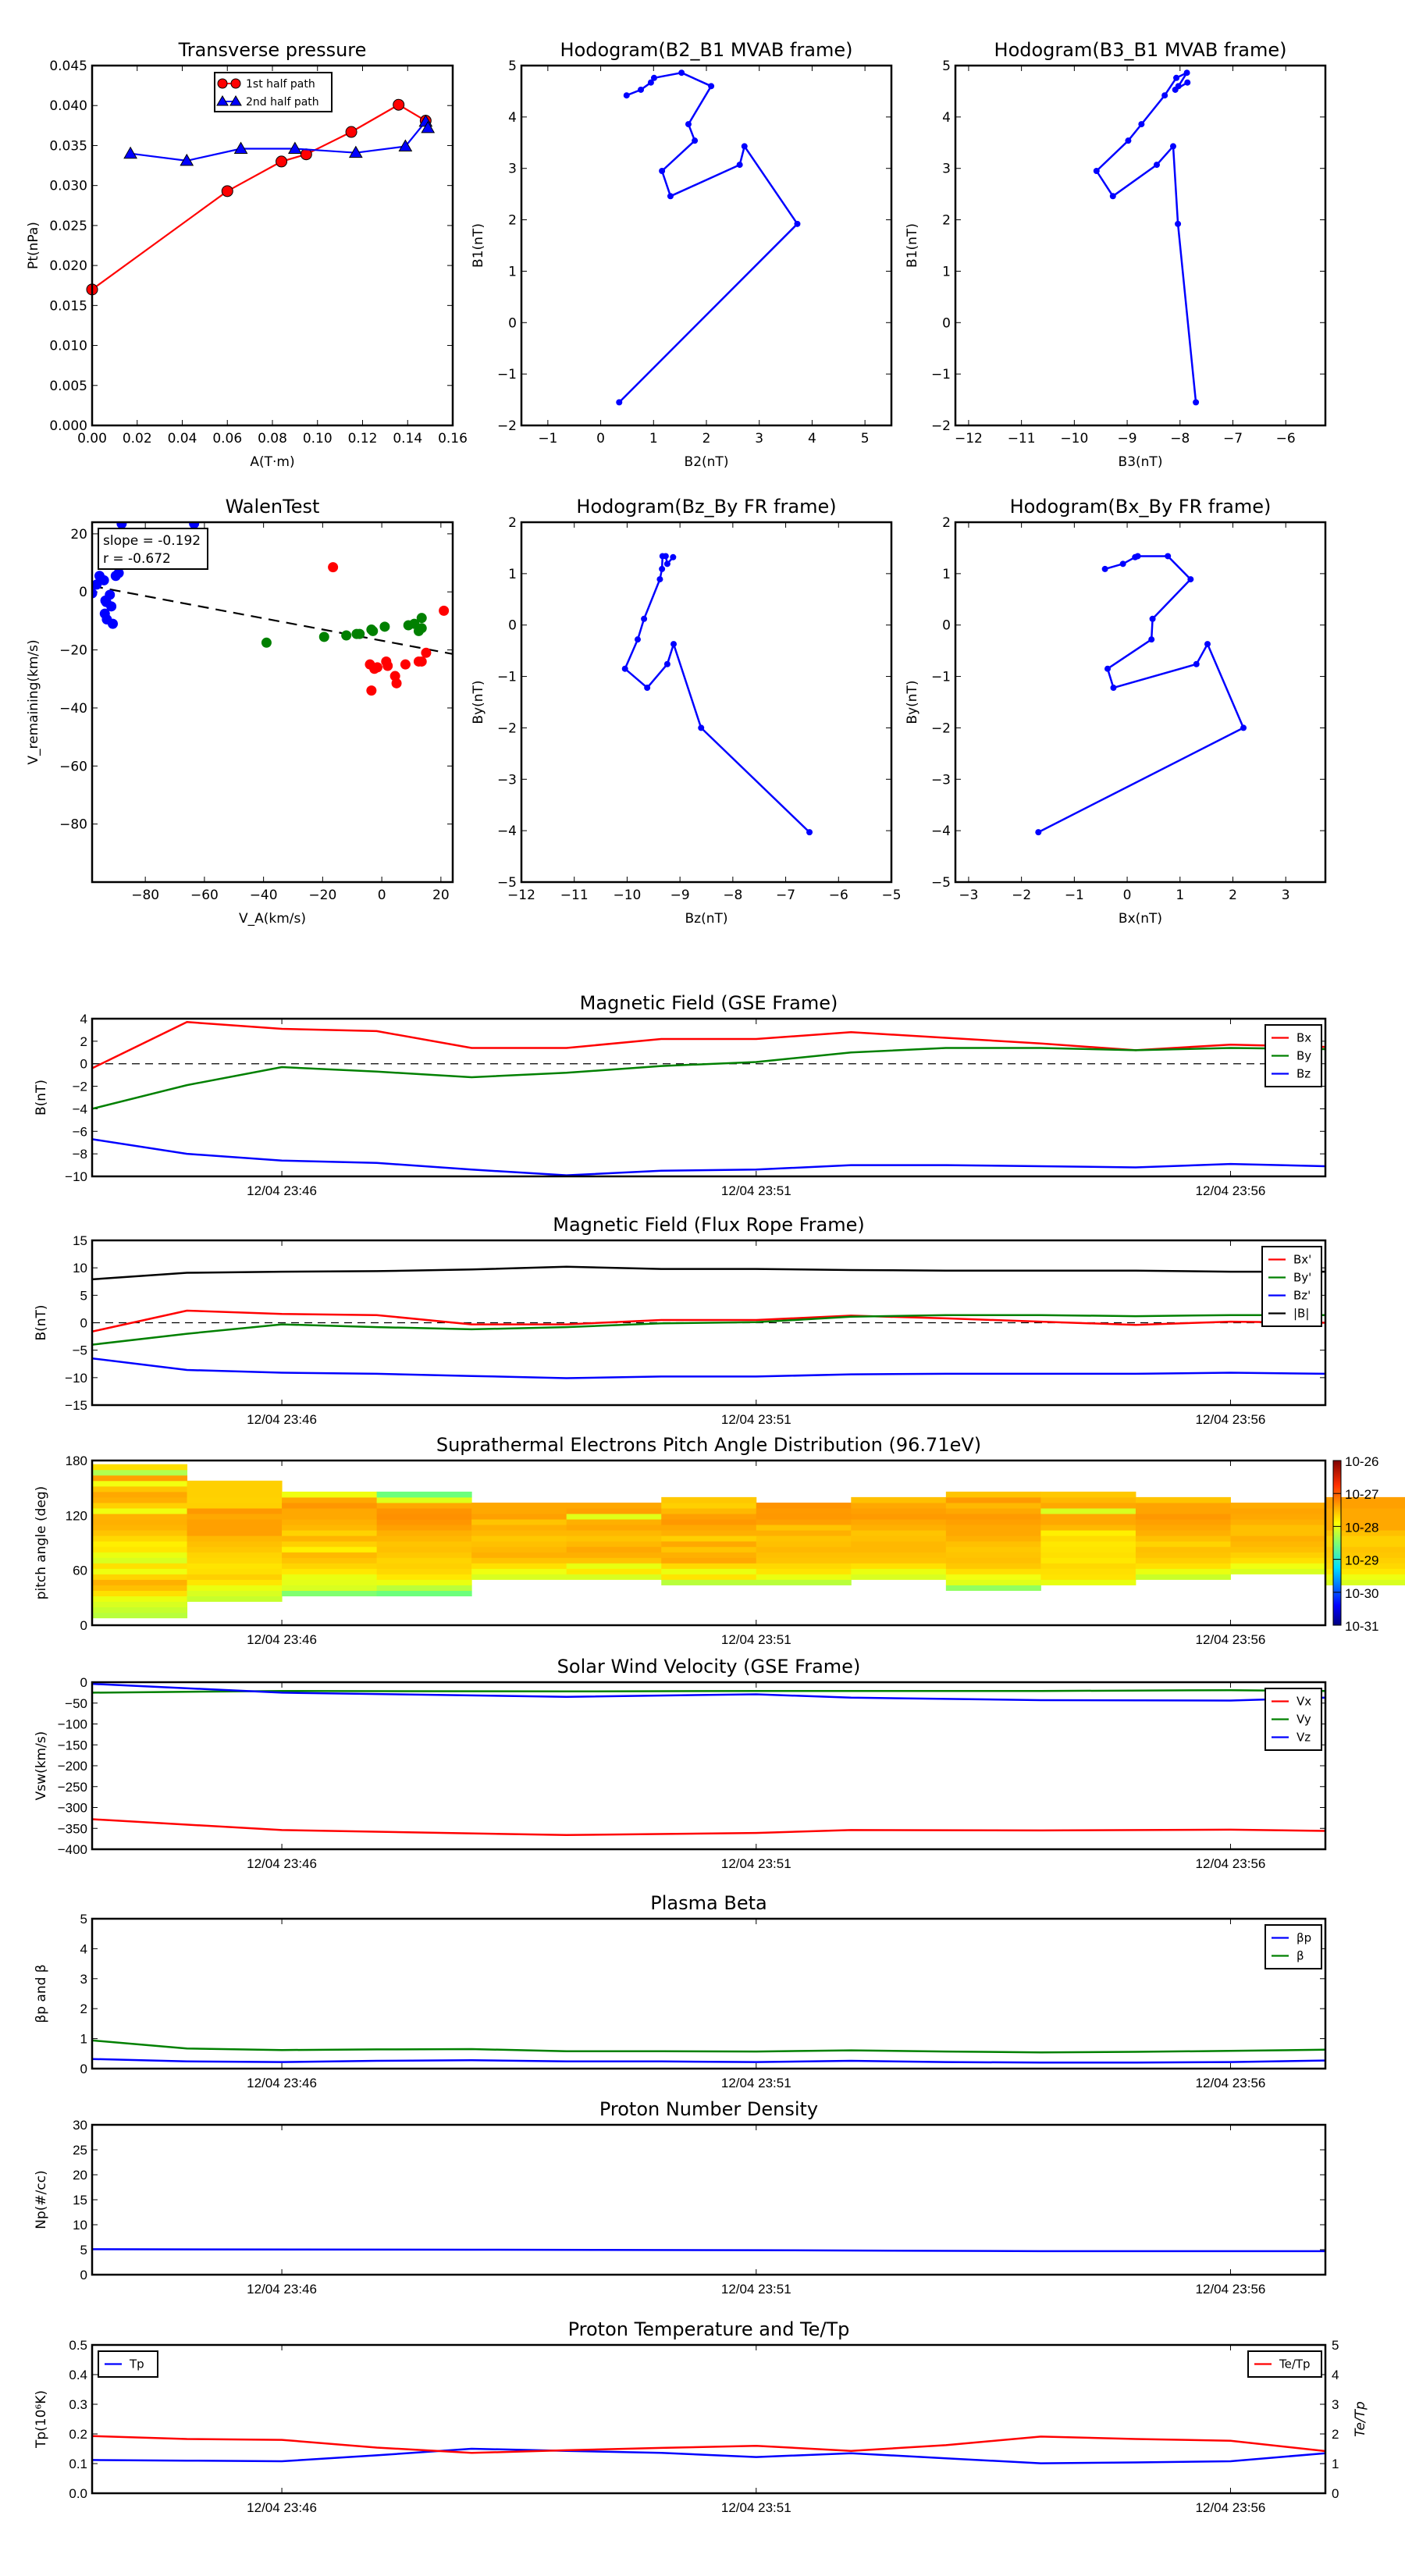  What do you see at coordinates (72, 1828) in the screenshot?
I see `y-tick-label: −350` at bounding box center [72, 1828].